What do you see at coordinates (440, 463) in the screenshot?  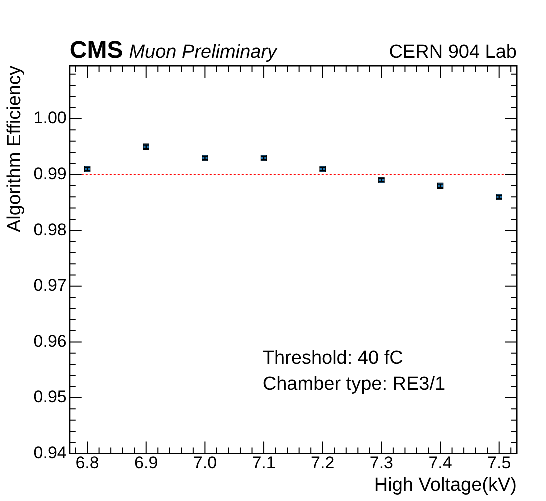 I see `x-tick-label: 7.4` at bounding box center [440, 463].